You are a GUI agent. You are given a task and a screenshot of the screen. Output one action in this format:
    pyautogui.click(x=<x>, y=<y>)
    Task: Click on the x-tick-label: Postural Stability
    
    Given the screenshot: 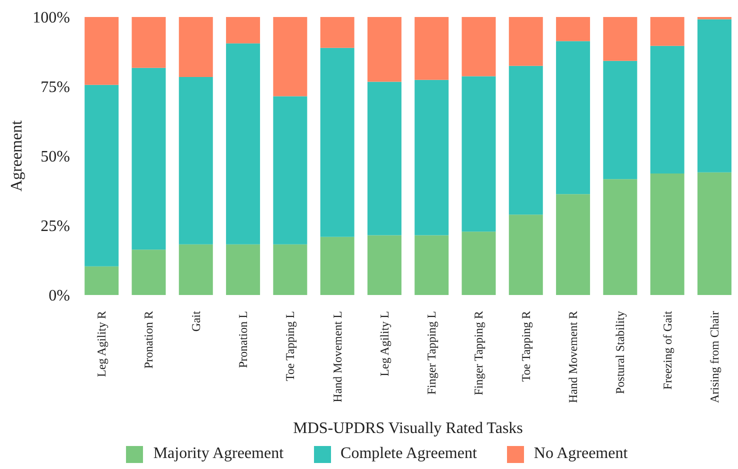 What is the action you would take?
    pyautogui.click(x=620, y=352)
    